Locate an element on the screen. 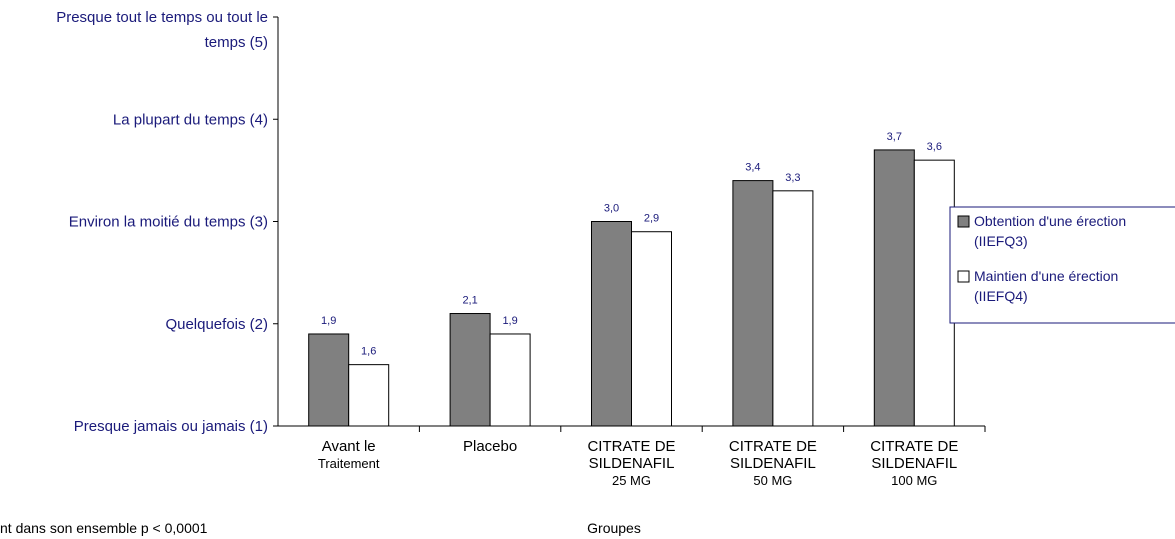  data-label: 3,7 is located at coordinates (894, 137).